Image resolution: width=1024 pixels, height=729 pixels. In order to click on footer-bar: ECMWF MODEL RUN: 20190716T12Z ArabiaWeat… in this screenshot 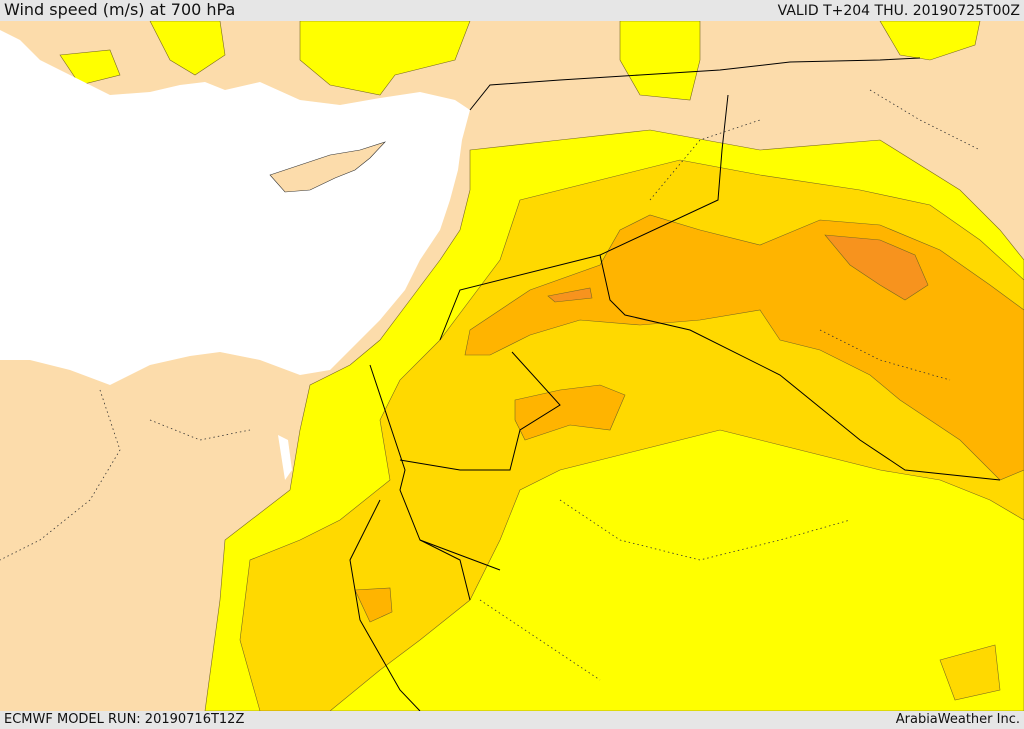, I will do `click(512, 720)`.